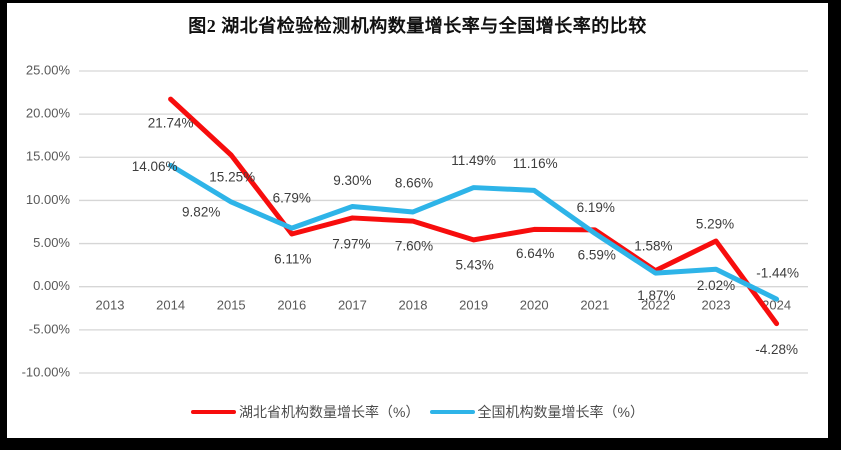 The width and height of the screenshot is (841, 450). What do you see at coordinates (656, 295) in the screenshot?
I see `hubei-data-label: 1,87%` at bounding box center [656, 295].